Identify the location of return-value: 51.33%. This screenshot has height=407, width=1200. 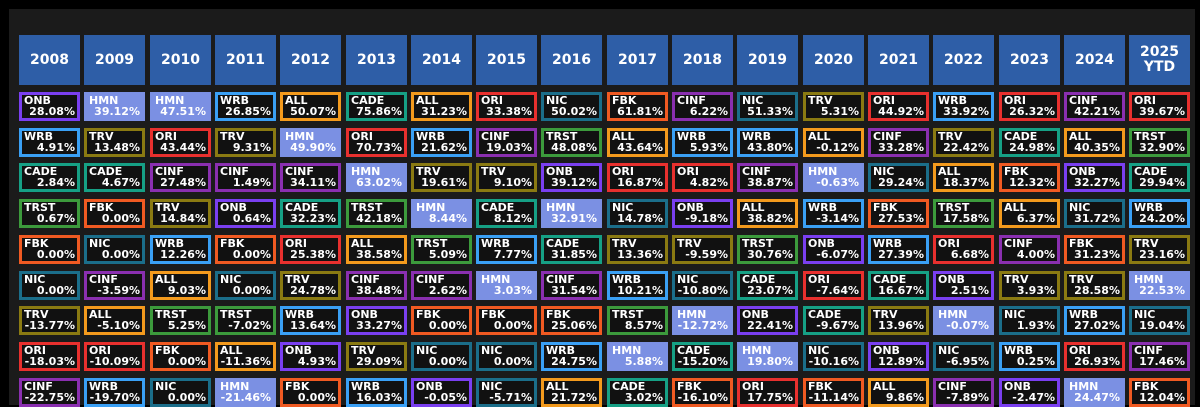
(770, 111).